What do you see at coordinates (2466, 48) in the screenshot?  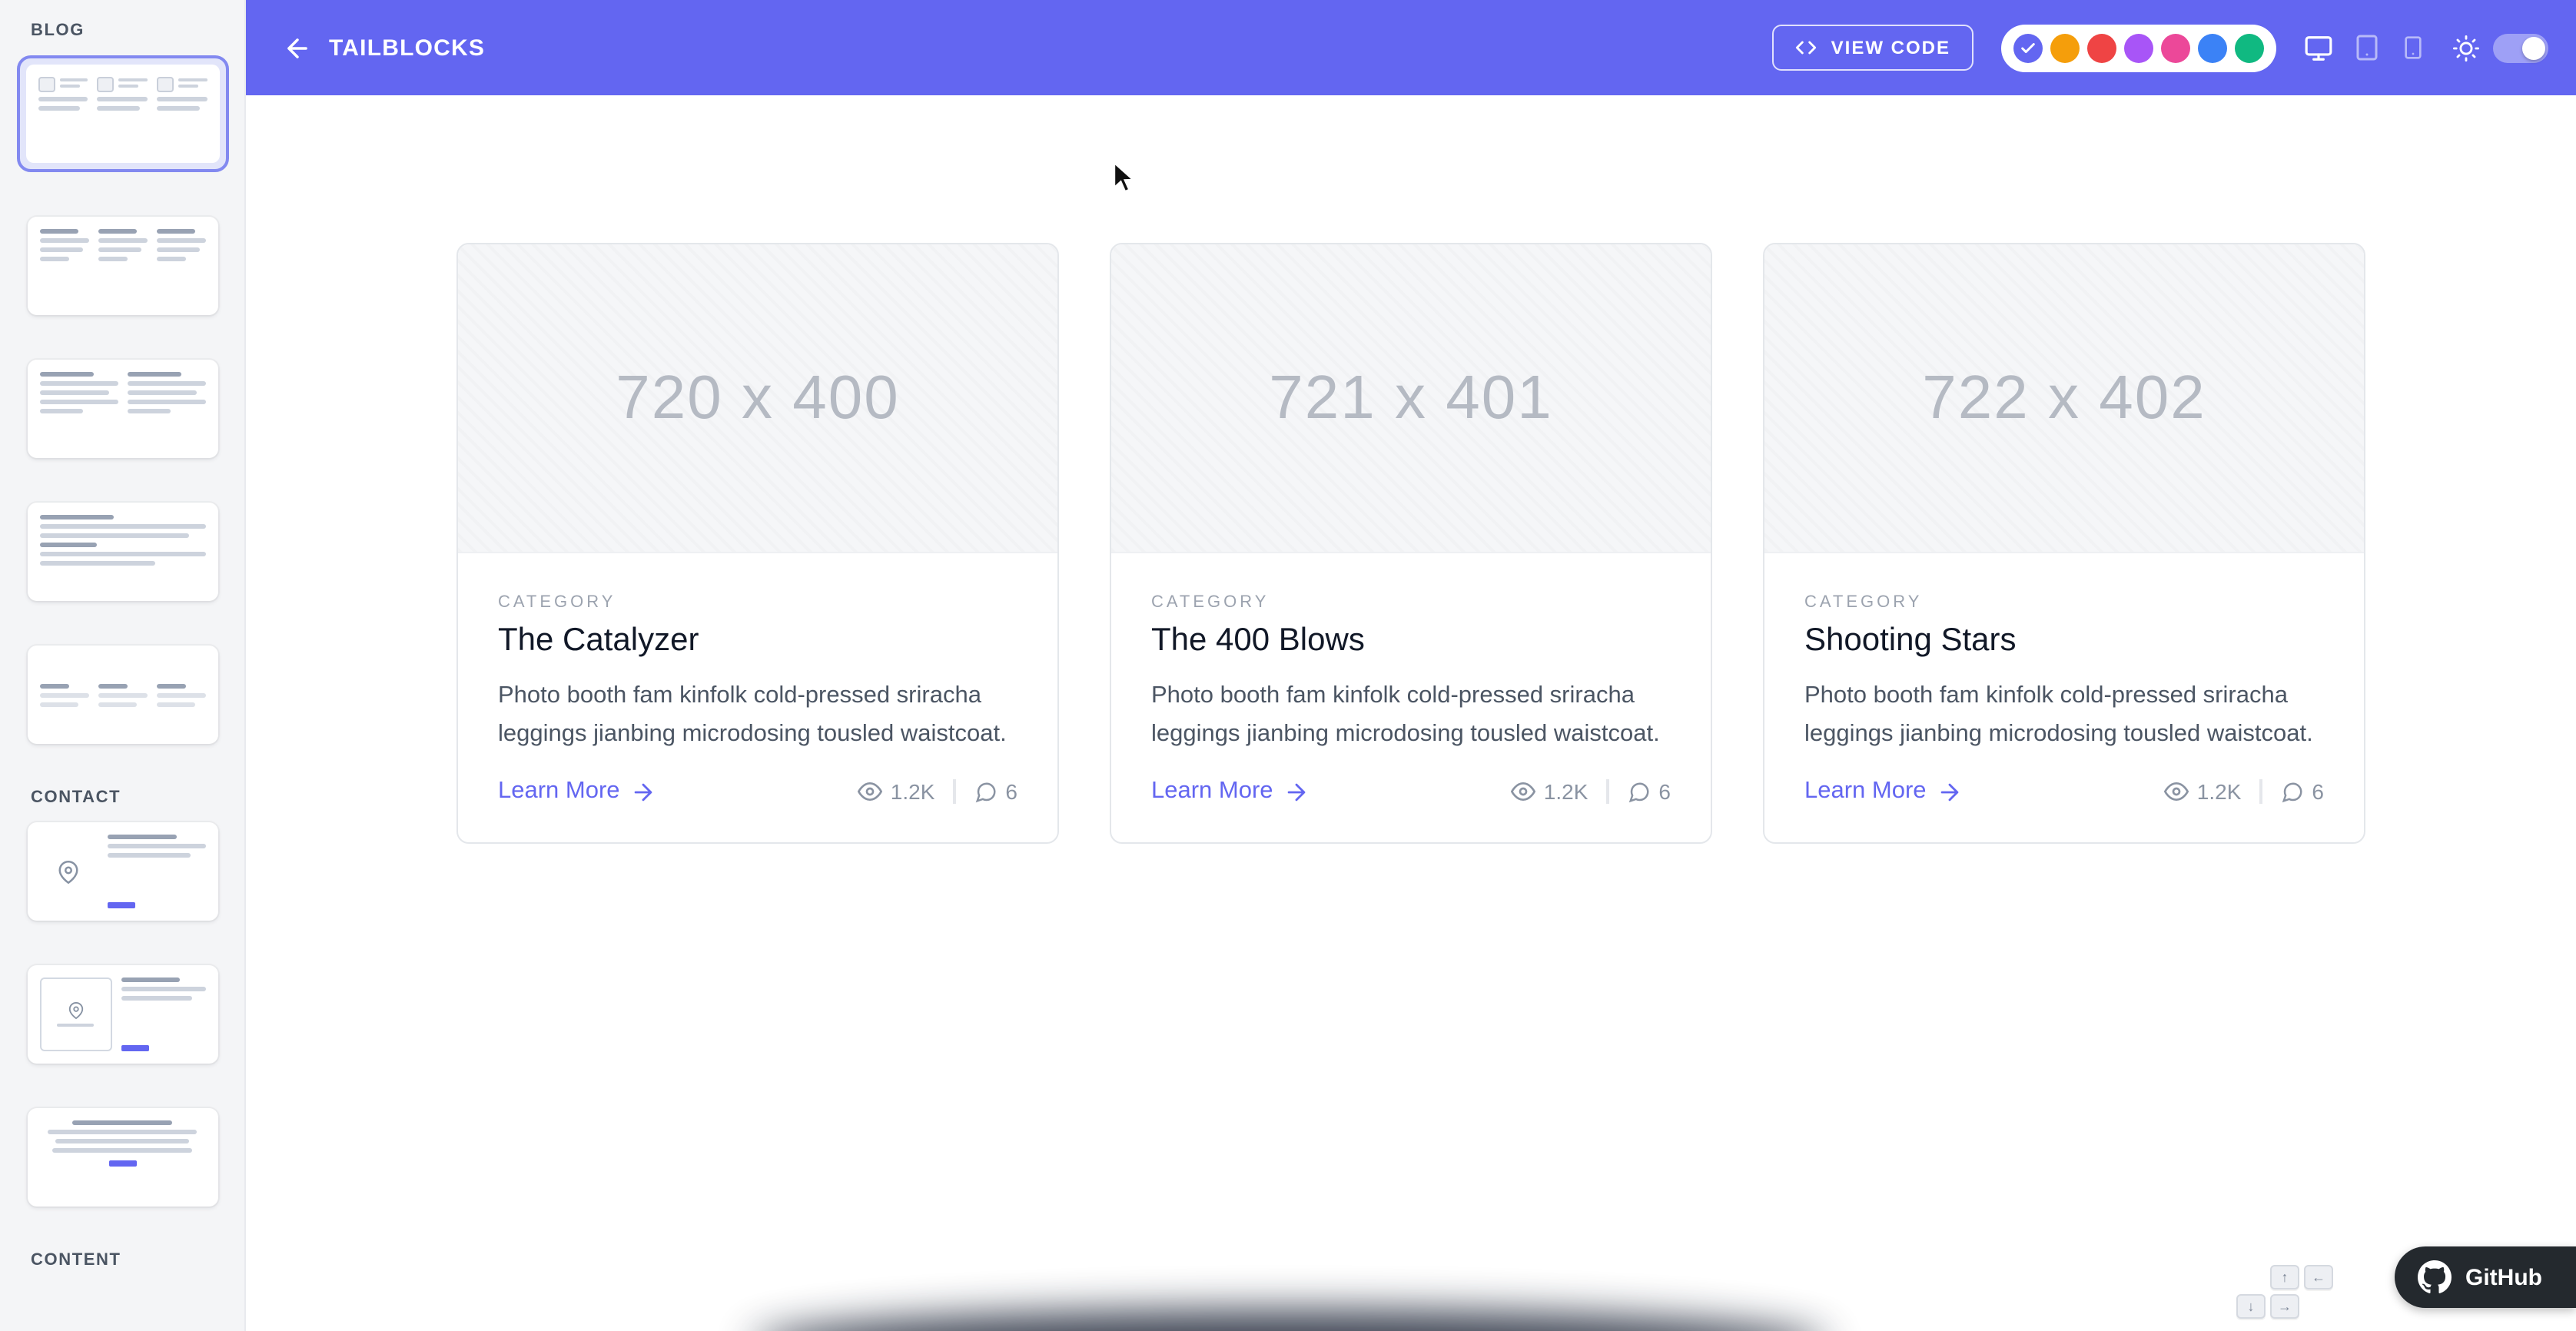 I see `sun-icon` at bounding box center [2466, 48].